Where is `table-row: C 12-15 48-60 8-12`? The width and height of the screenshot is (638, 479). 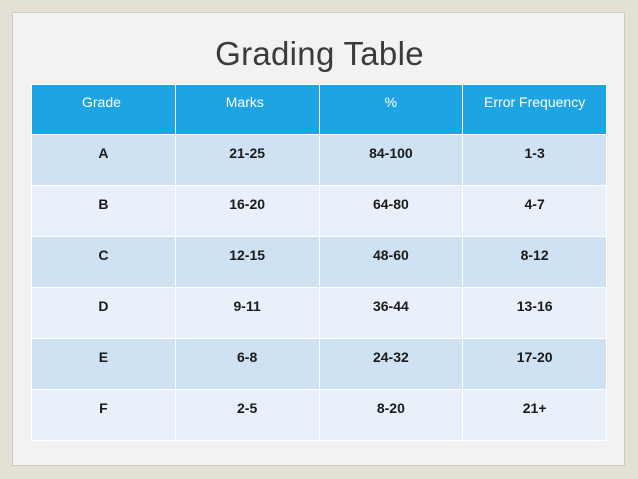
table-row: C 12-15 48-60 8-12 is located at coordinates (319, 262).